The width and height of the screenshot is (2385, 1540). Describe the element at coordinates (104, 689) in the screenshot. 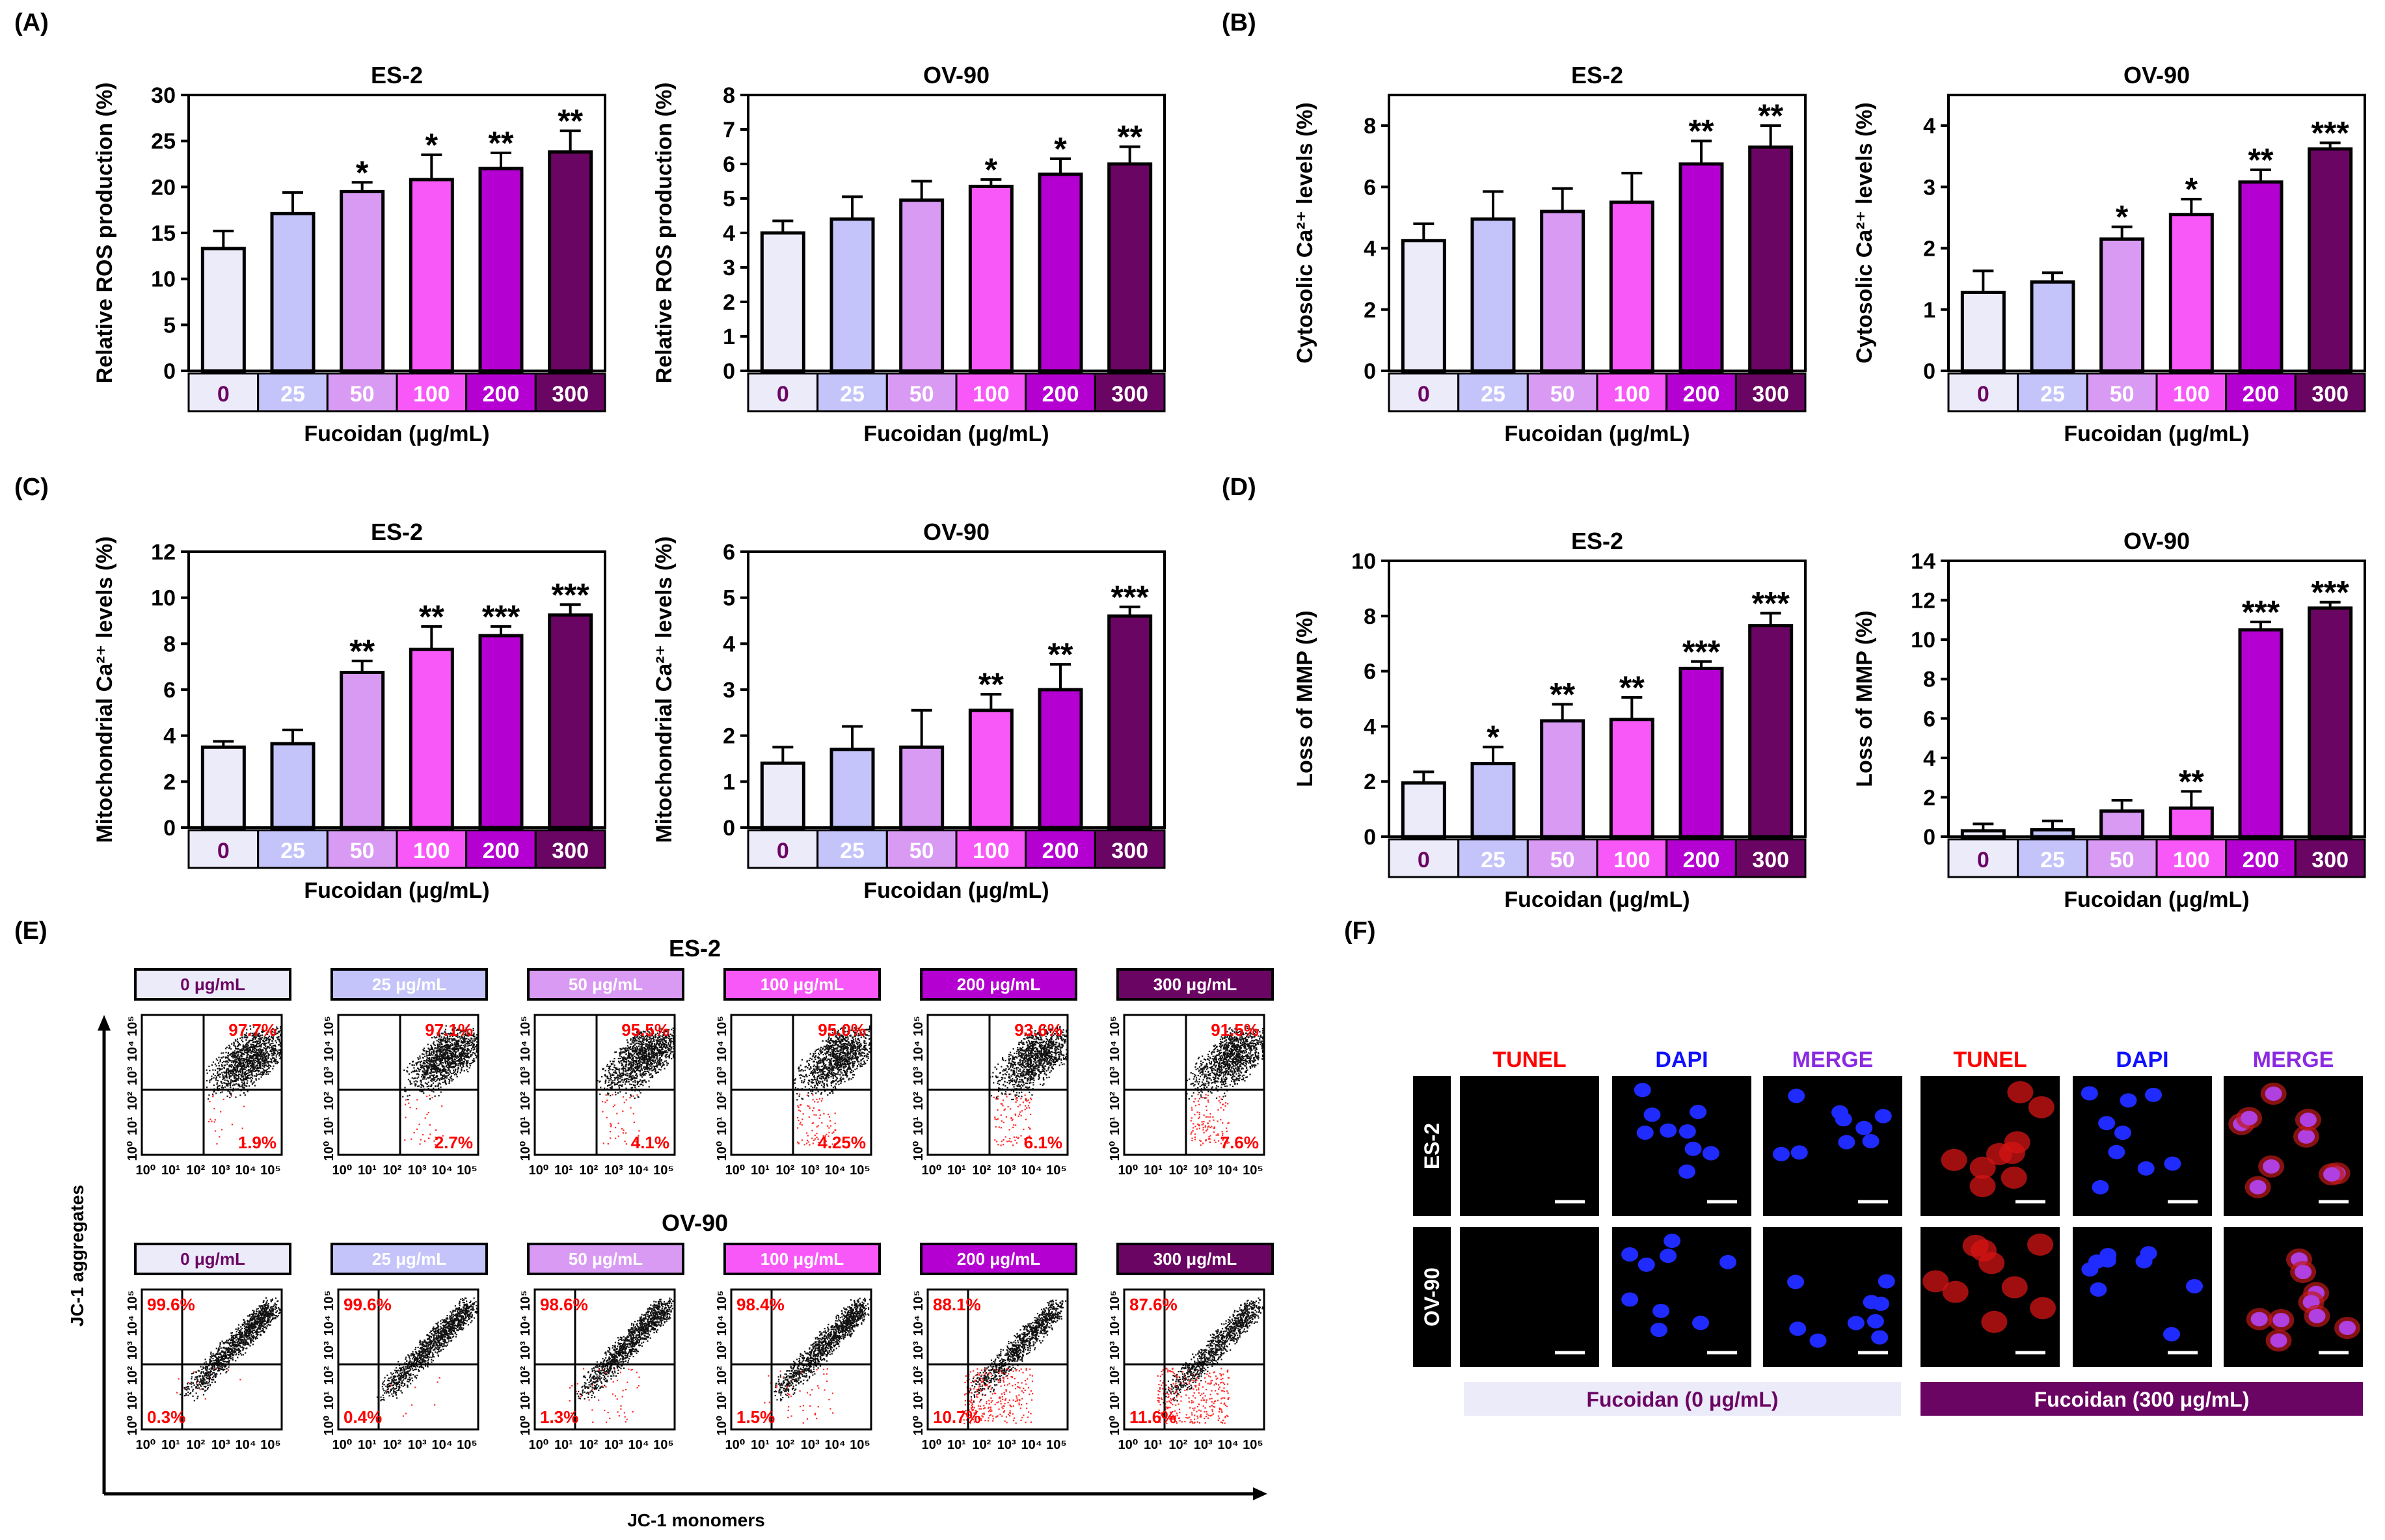

I see `y-axis-label: Mitochondrial Ca²⁺ levels (%)` at that location.